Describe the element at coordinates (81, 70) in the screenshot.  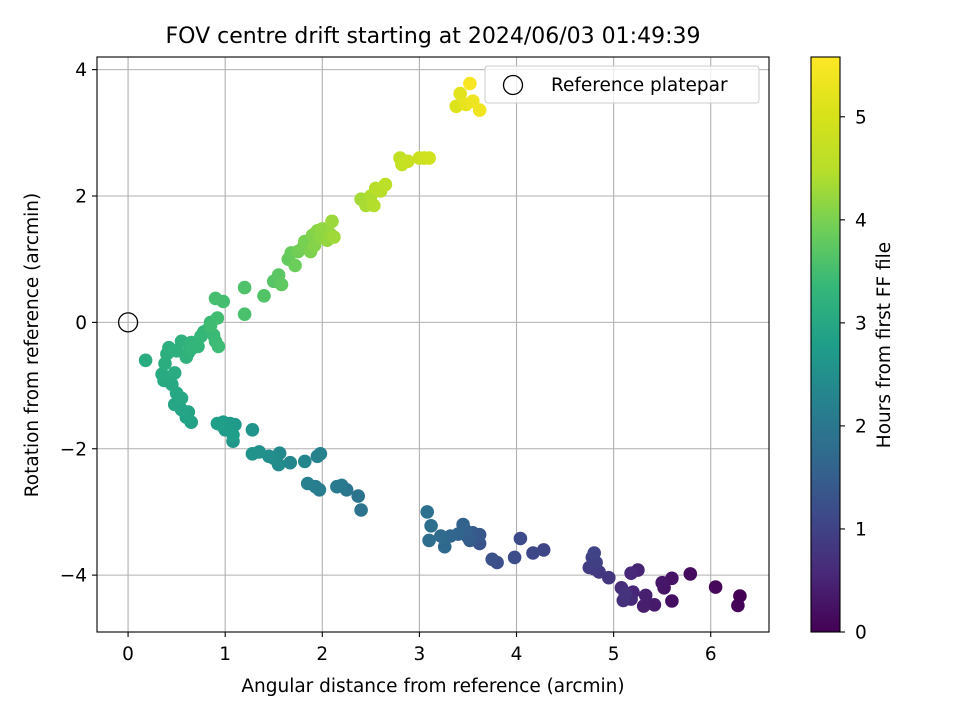
I see `y-tick-label: 4` at that location.